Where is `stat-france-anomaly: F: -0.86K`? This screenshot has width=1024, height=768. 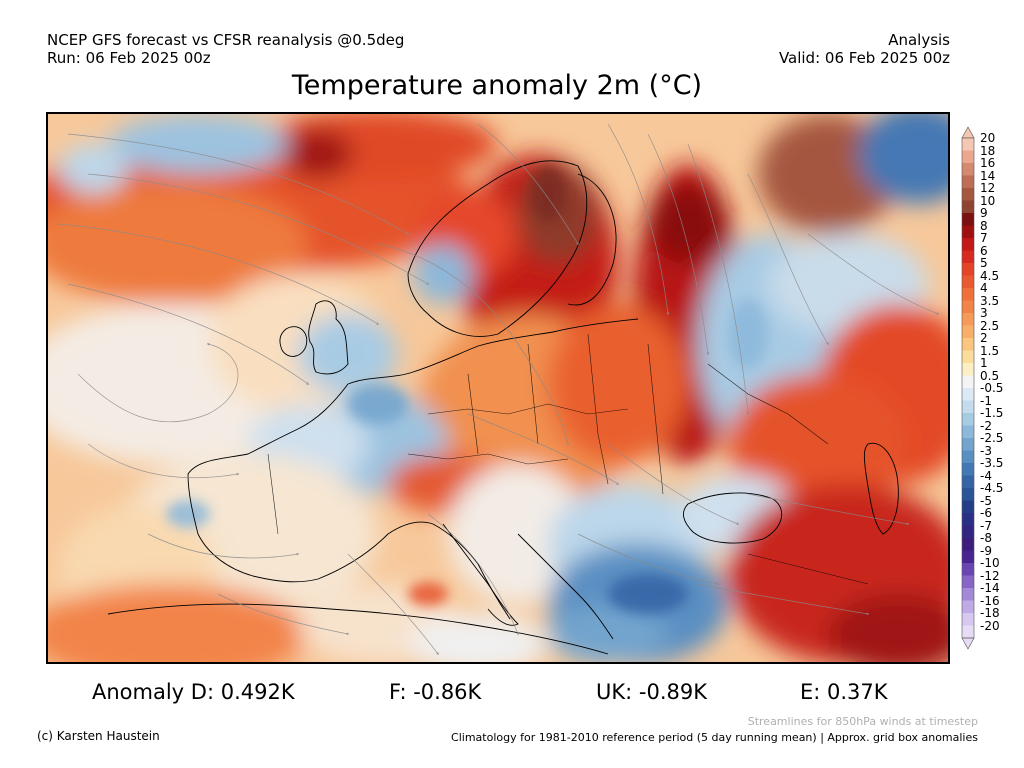 stat-france-anomaly: F: -0.86K is located at coordinates (435, 692).